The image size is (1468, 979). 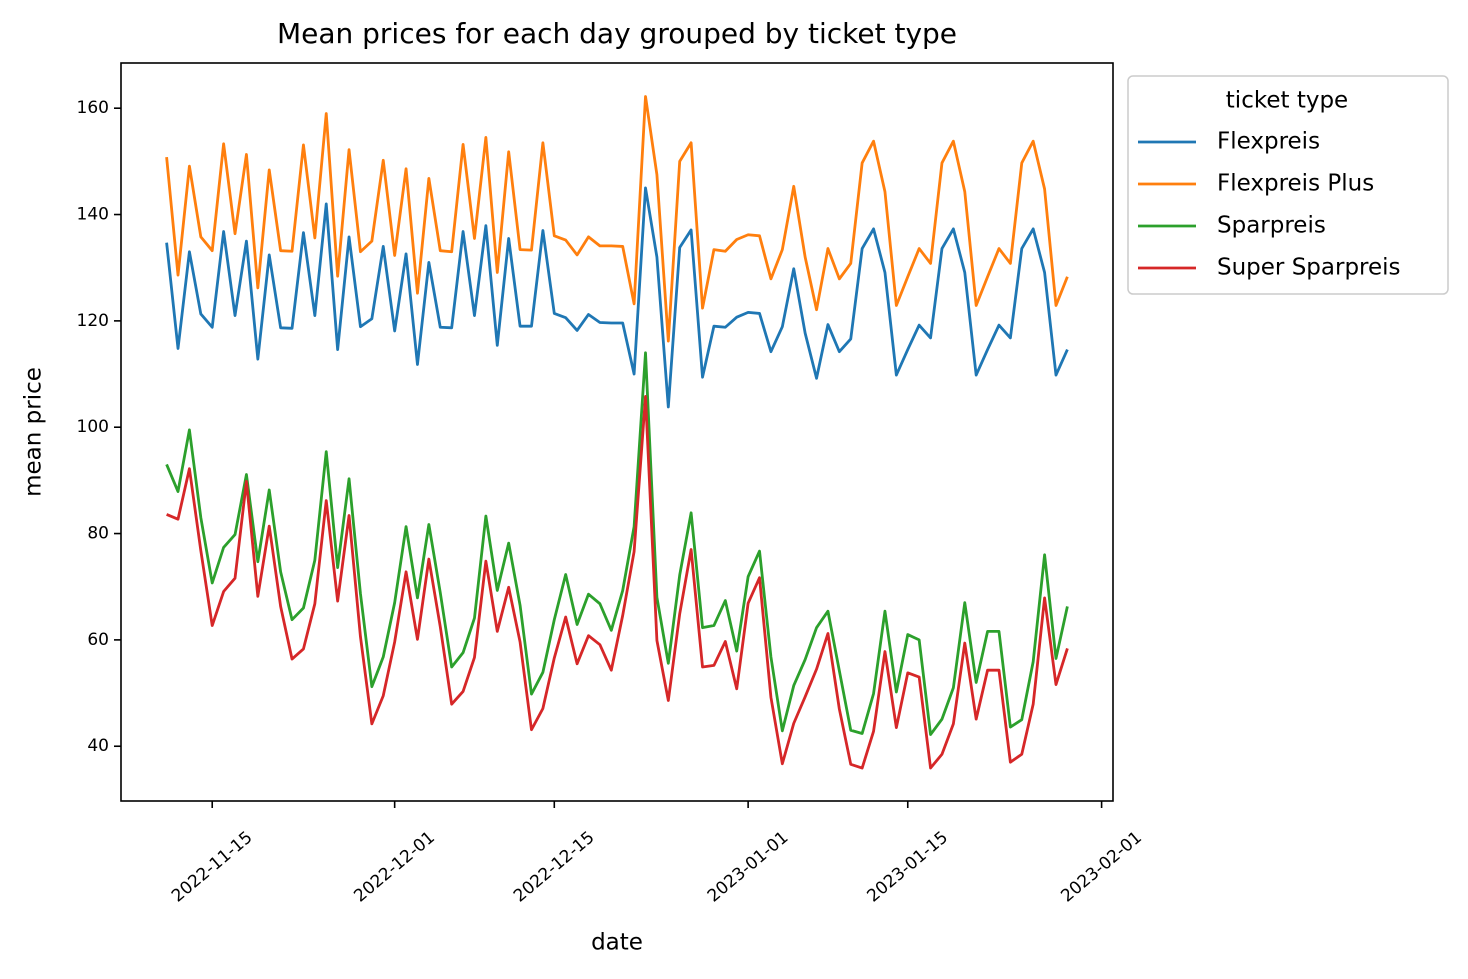 What do you see at coordinates (93, 321) in the screenshot?
I see `y-tick-label: 120` at bounding box center [93, 321].